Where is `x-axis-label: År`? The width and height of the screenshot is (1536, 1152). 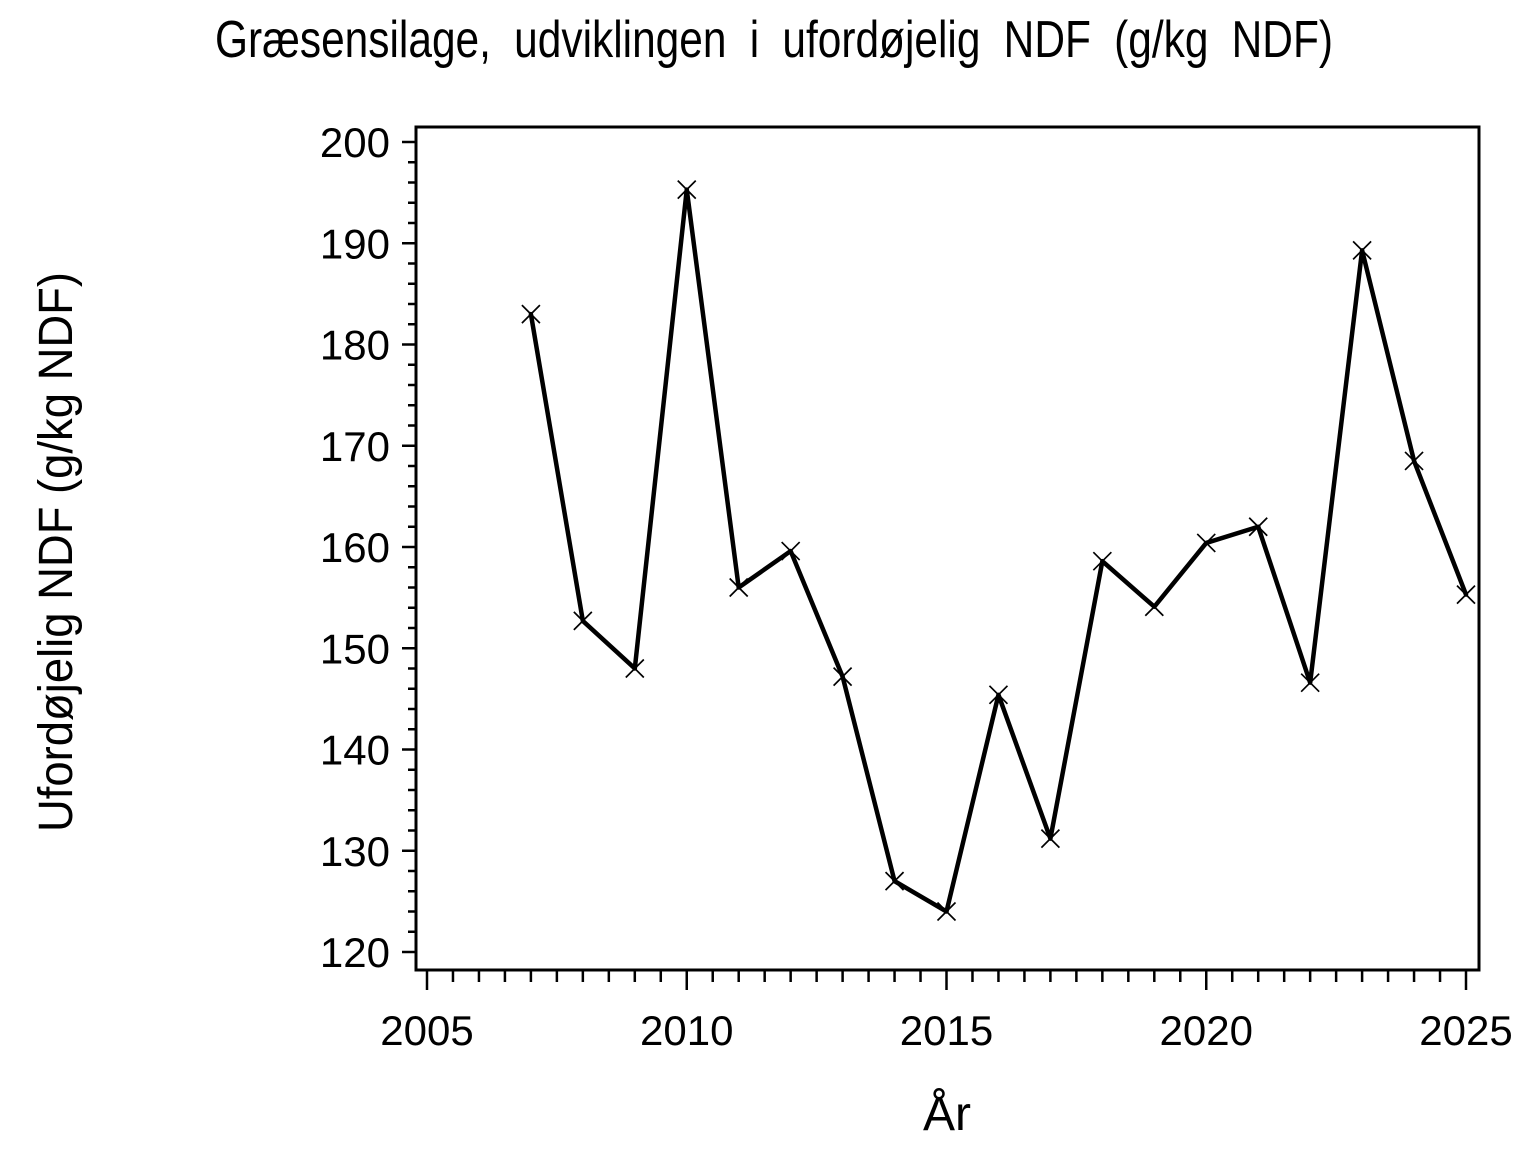 x-axis-label: År is located at coordinates (947, 1114).